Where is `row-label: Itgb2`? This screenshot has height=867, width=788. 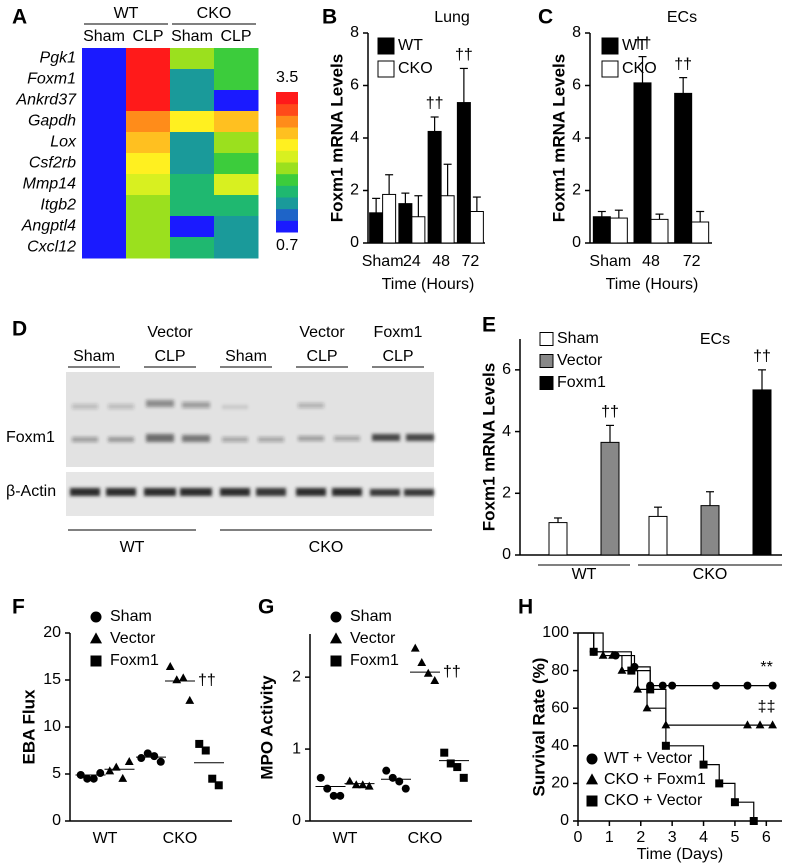
row-label: Itgb2 is located at coordinates (58, 205).